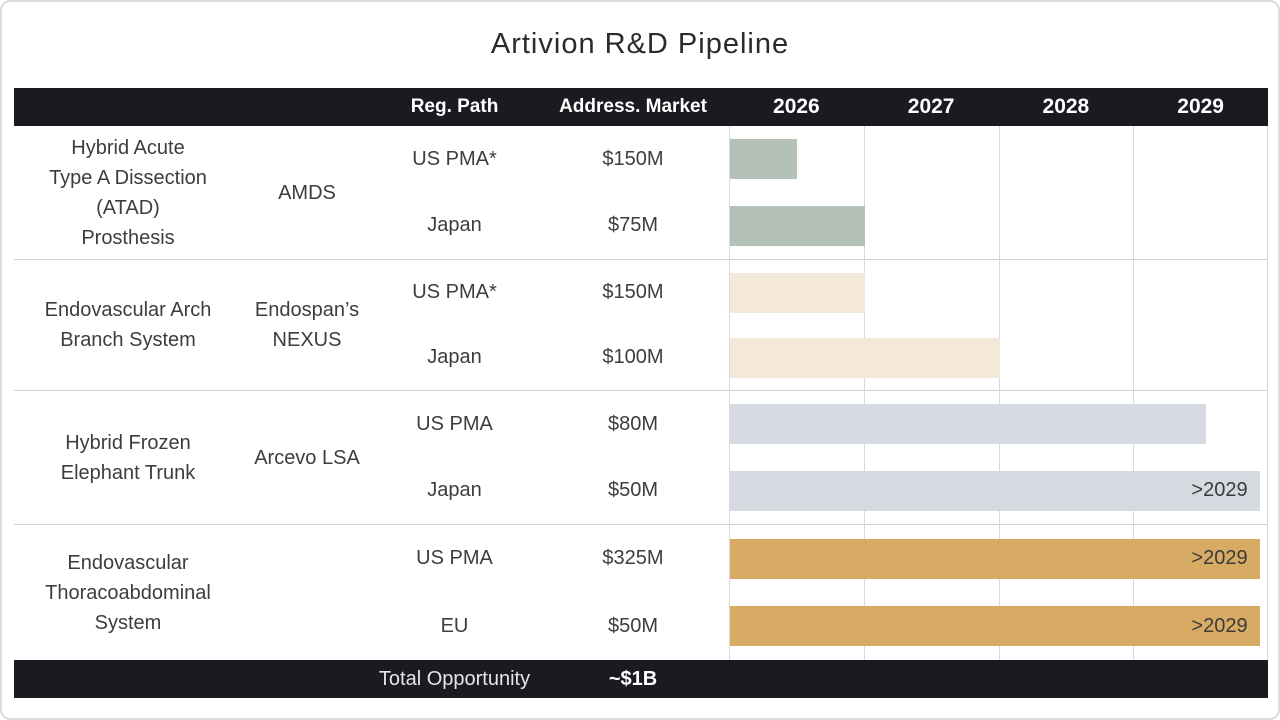  Describe the element at coordinates (640, 44) in the screenshot. I see `page-title: Artivion R&D Pipeline` at that location.